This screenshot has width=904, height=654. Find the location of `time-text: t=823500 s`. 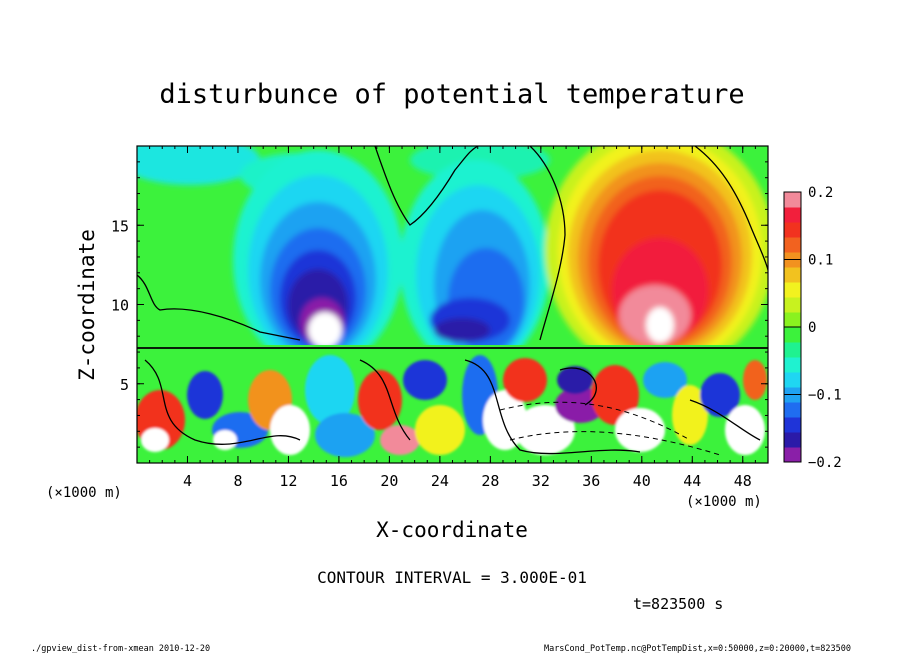

time-text: t=823500 s is located at coordinates (678, 604).